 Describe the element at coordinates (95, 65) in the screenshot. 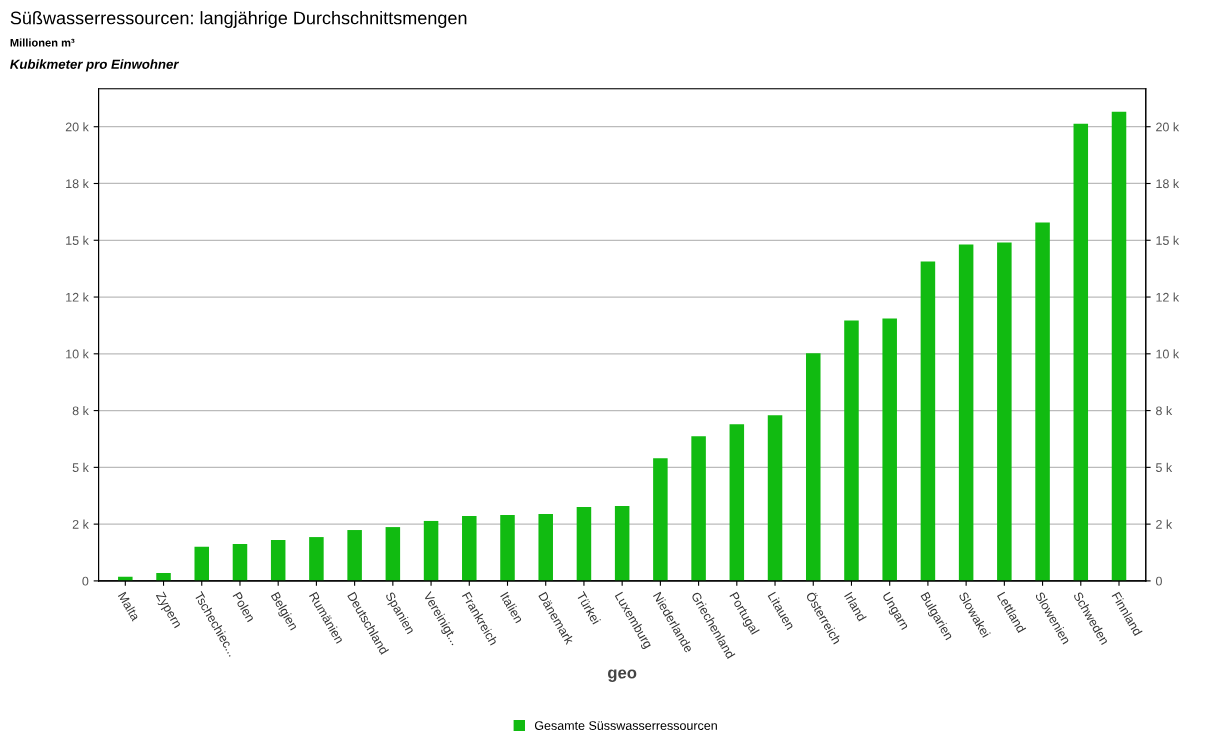

I see `text: Kubikmeter pro Einwohner` at that location.